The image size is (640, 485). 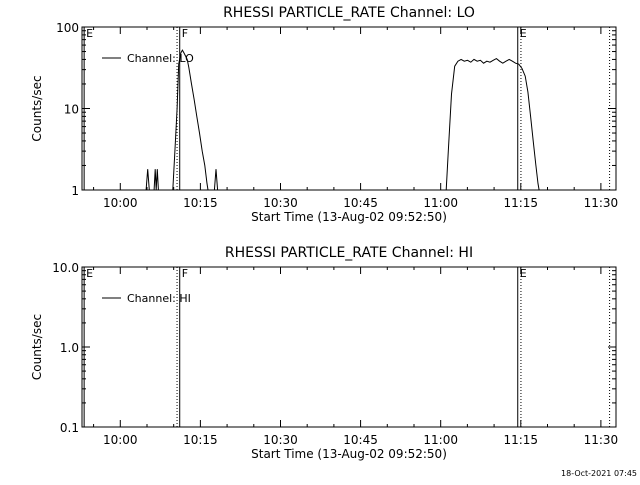 What do you see at coordinates (120, 440) in the screenshot?
I see `chart-2-x-tick-label: 10:00` at bounding box center [120, 440].